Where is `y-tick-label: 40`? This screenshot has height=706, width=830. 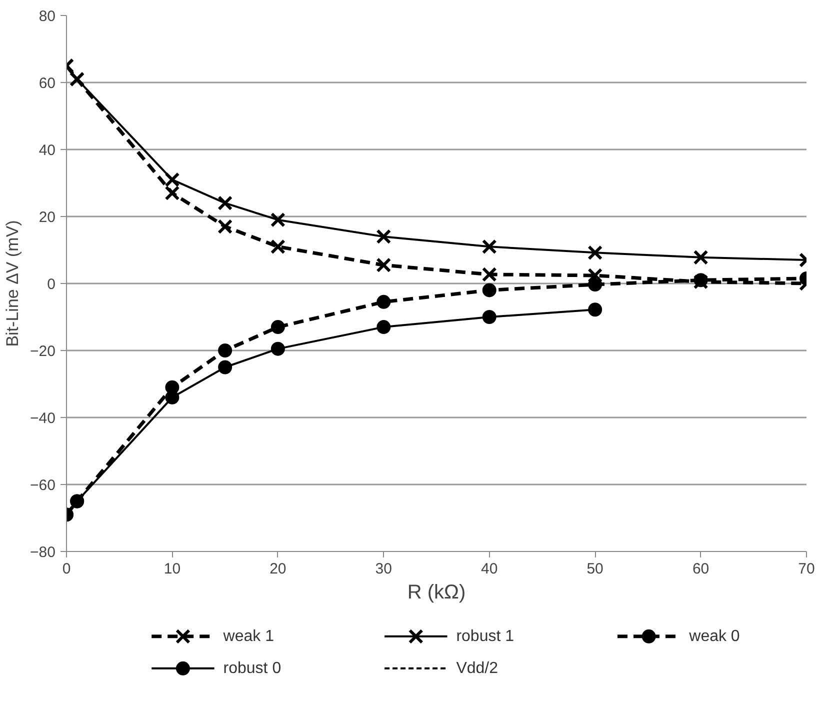 y-tick-label: 40 is located at coordinates (47, 150).